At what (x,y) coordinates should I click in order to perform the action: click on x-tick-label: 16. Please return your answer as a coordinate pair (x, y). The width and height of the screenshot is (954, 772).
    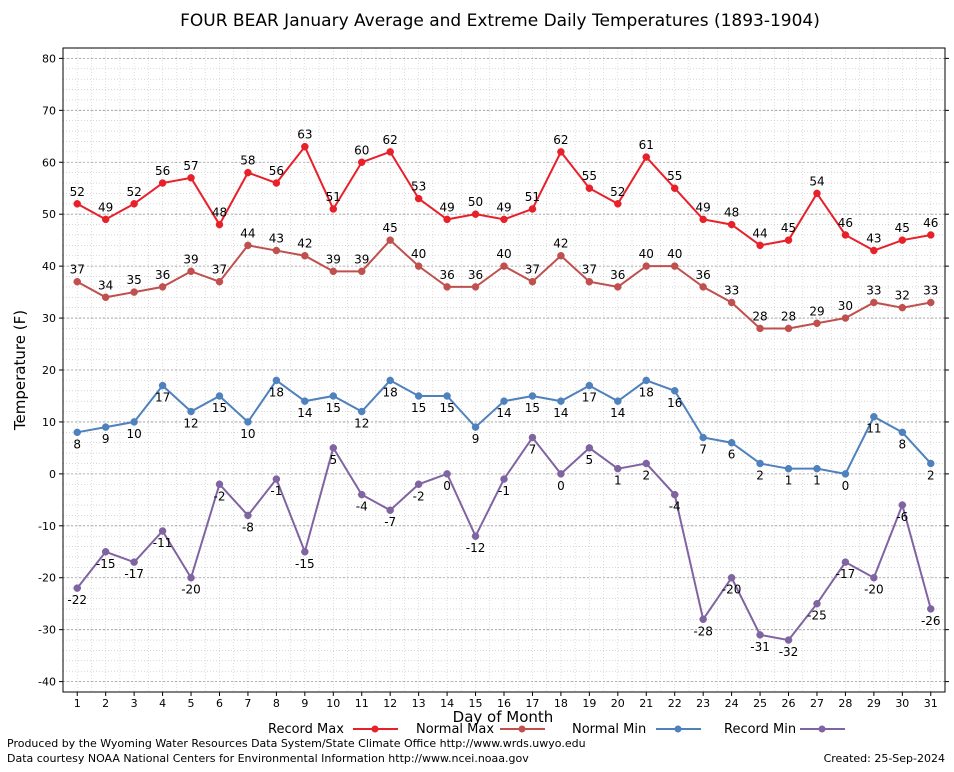
    Looking at the image, I should click on (504, 703).